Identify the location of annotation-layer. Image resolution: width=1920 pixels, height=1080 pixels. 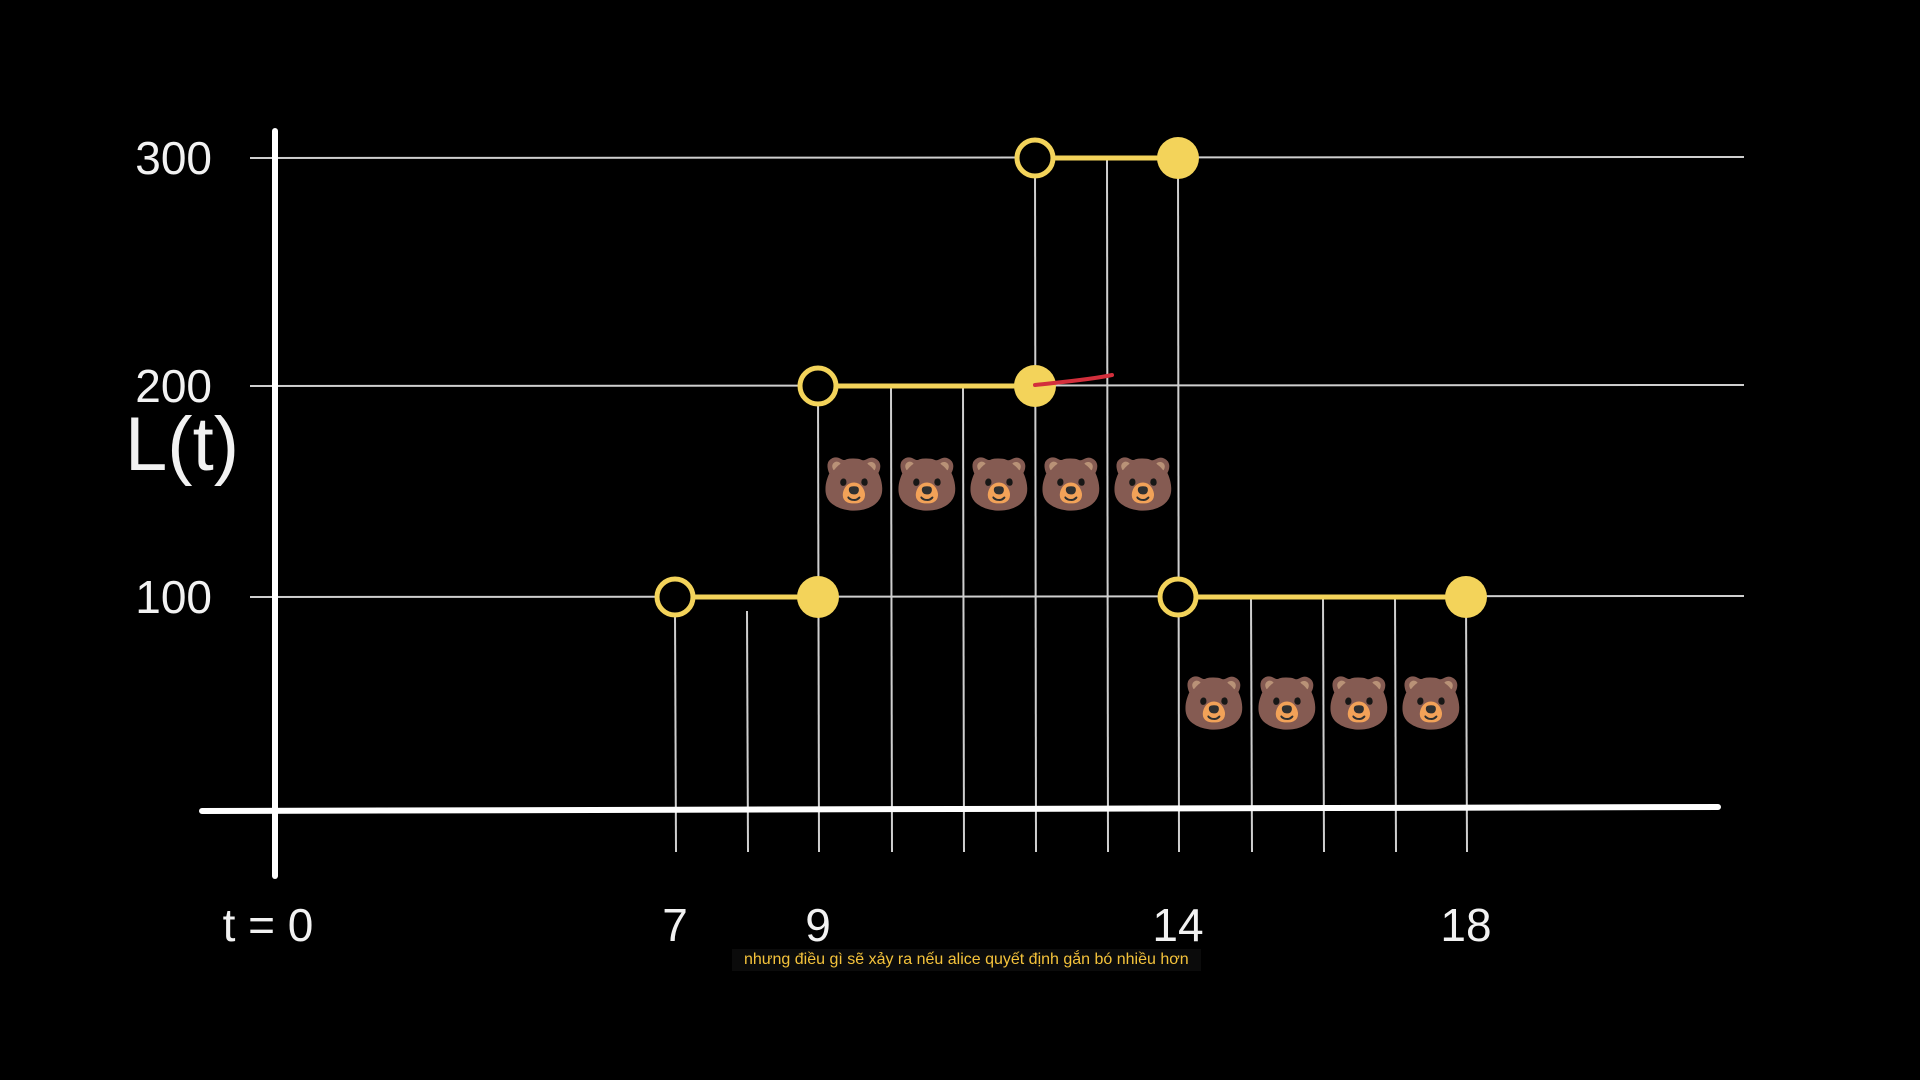
(1073, 380).